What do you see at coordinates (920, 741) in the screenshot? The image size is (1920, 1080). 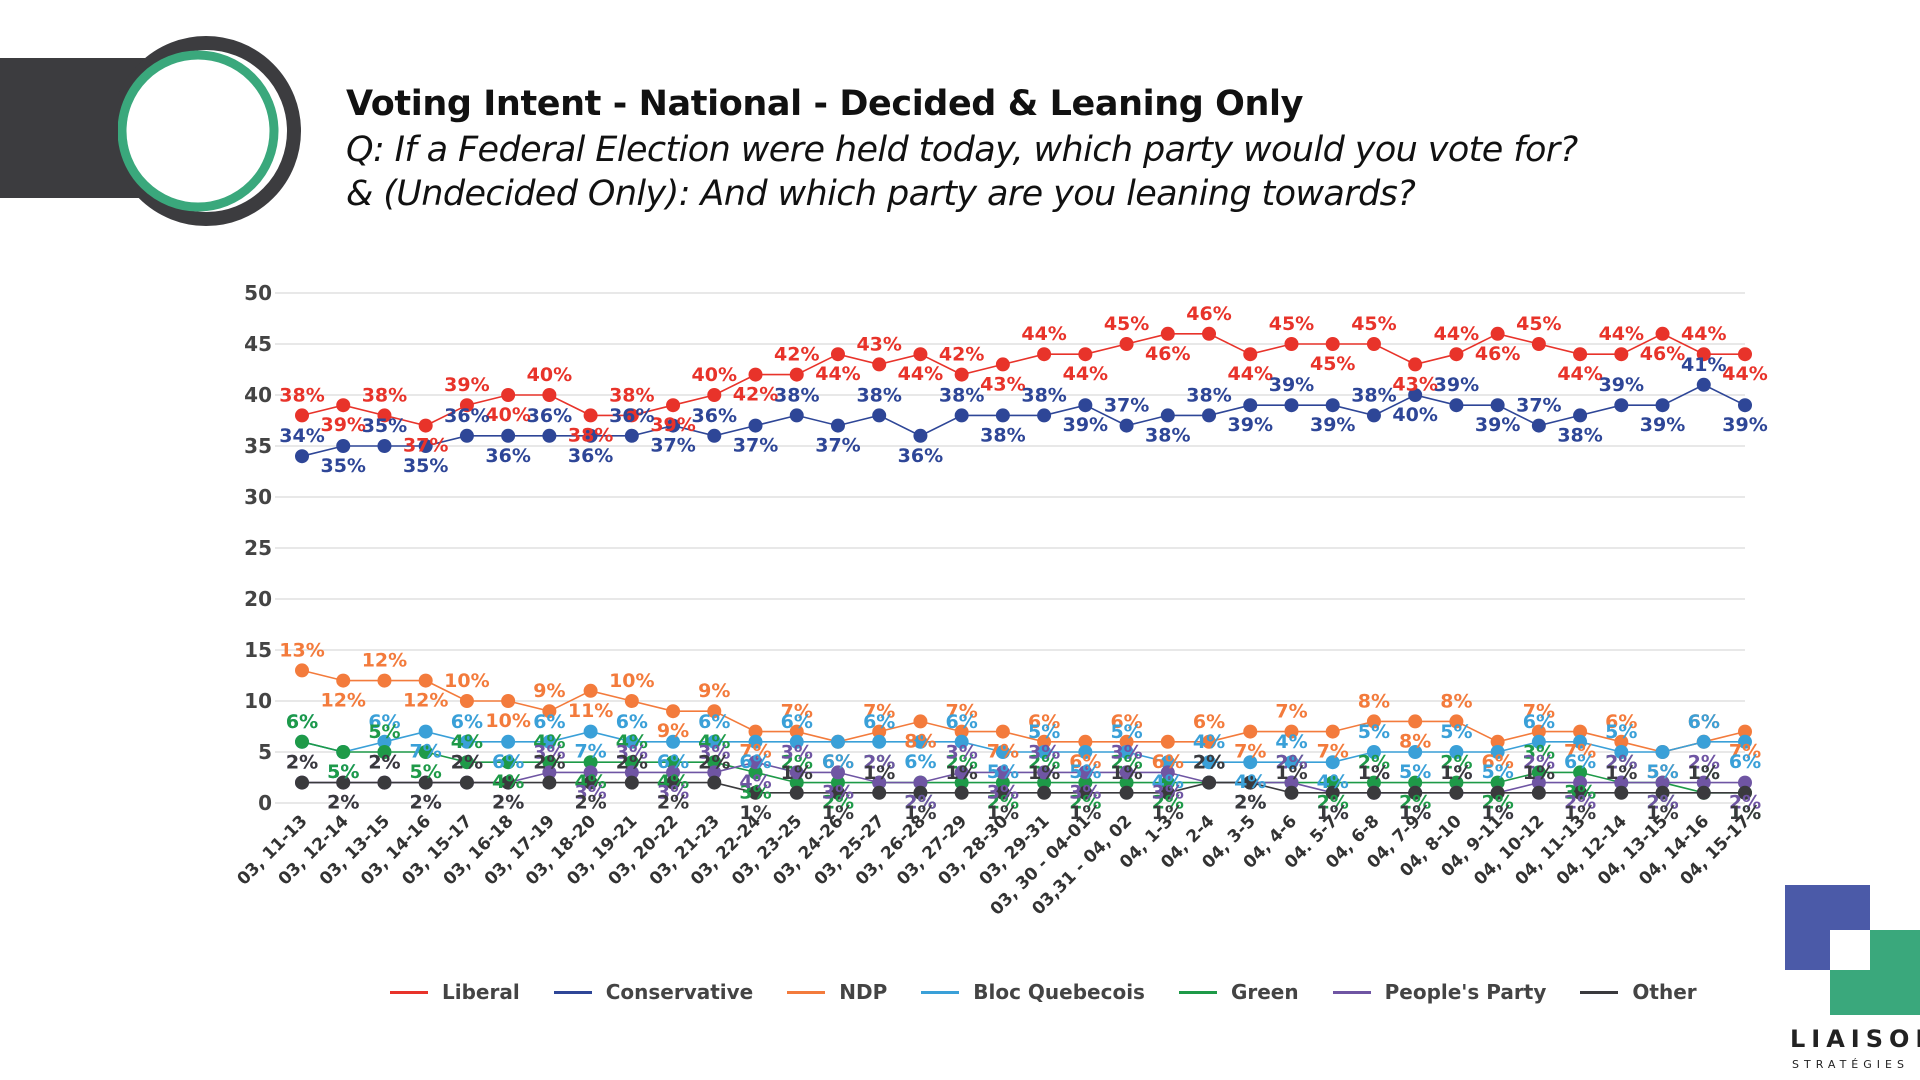 I see `data-label: 8%` at bounding box center [920, 741].